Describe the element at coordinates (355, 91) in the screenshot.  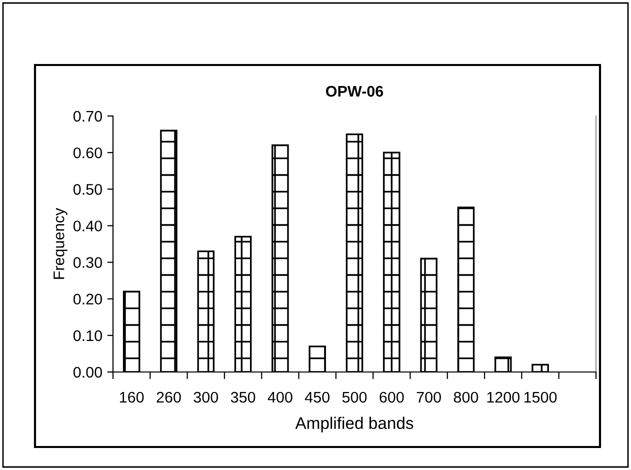
I see `chart-title: OPW-06` at that location.